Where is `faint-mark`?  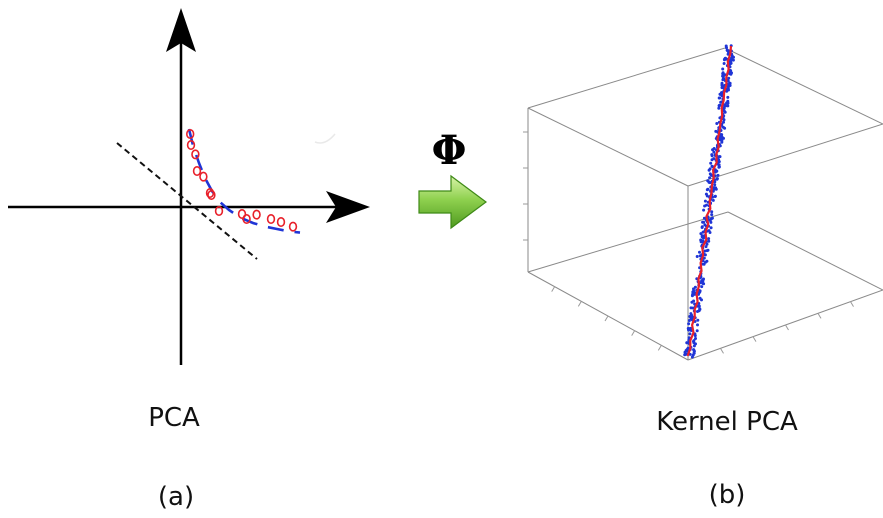 faint-mark is located at coordinates (325, 138).